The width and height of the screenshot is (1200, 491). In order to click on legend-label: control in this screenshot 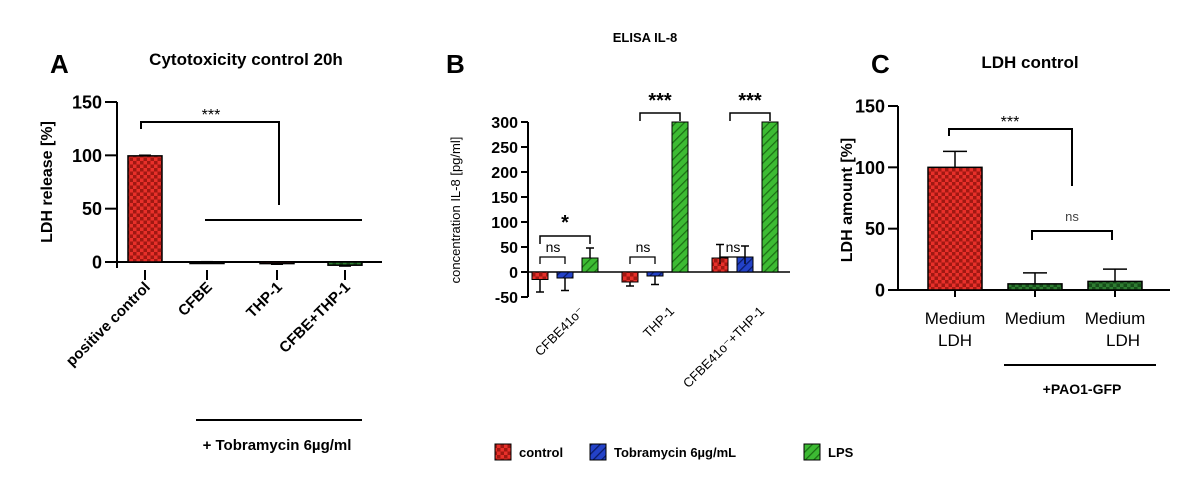, I will do `click(541, 452)`.